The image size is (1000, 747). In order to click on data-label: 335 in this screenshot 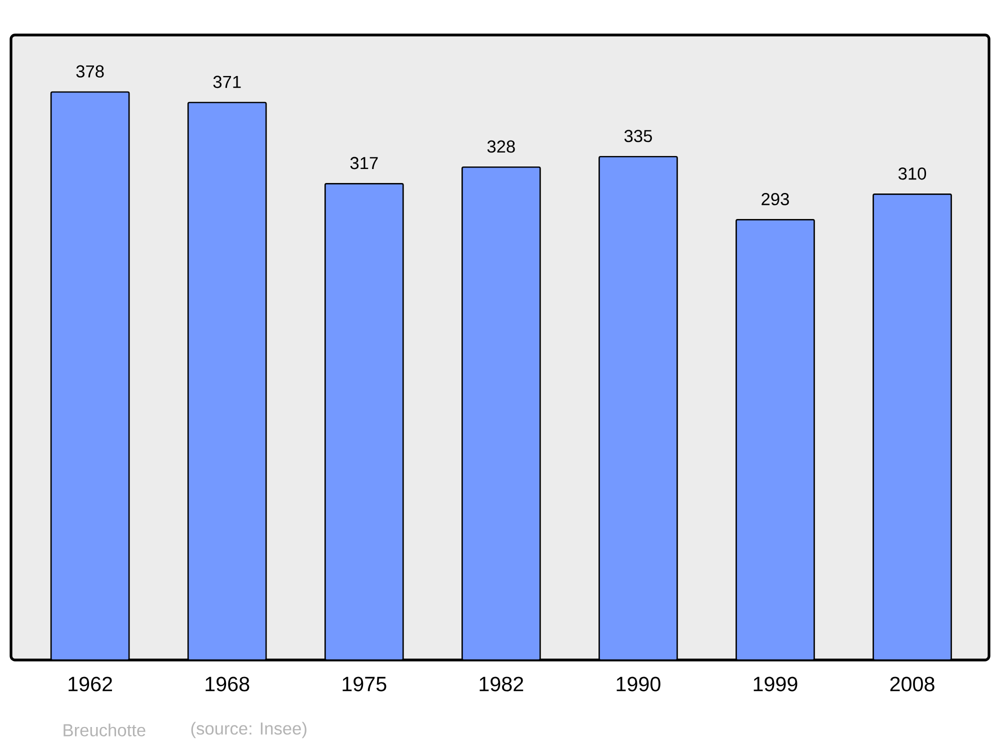, I will do `click(638, 136)`.